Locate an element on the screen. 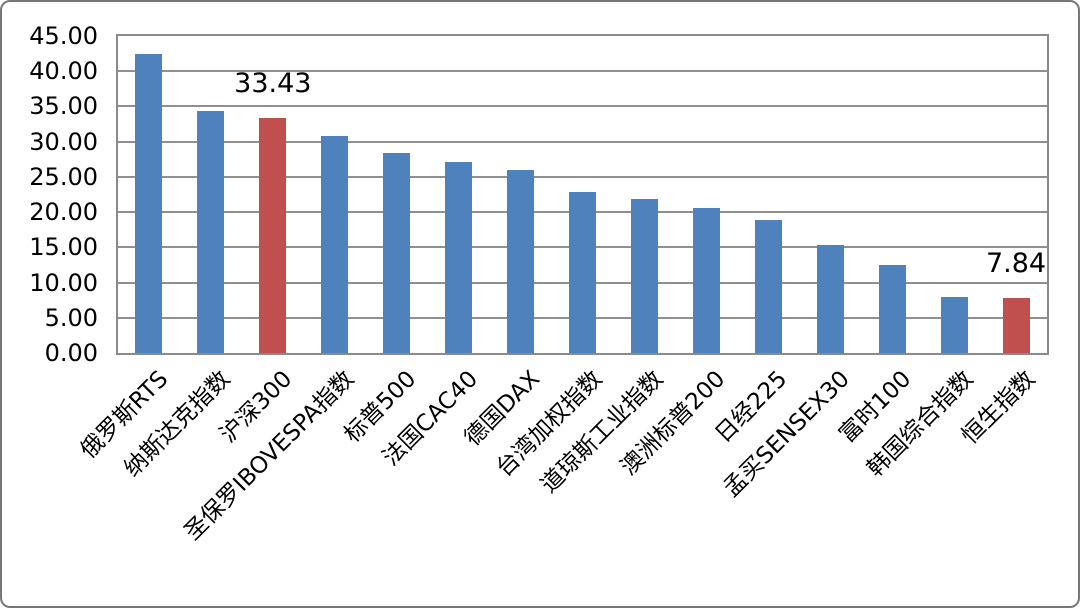 The image size is (1080, 608). y-axis-tick-label: 0.00 is located at coordinates (71, 353).